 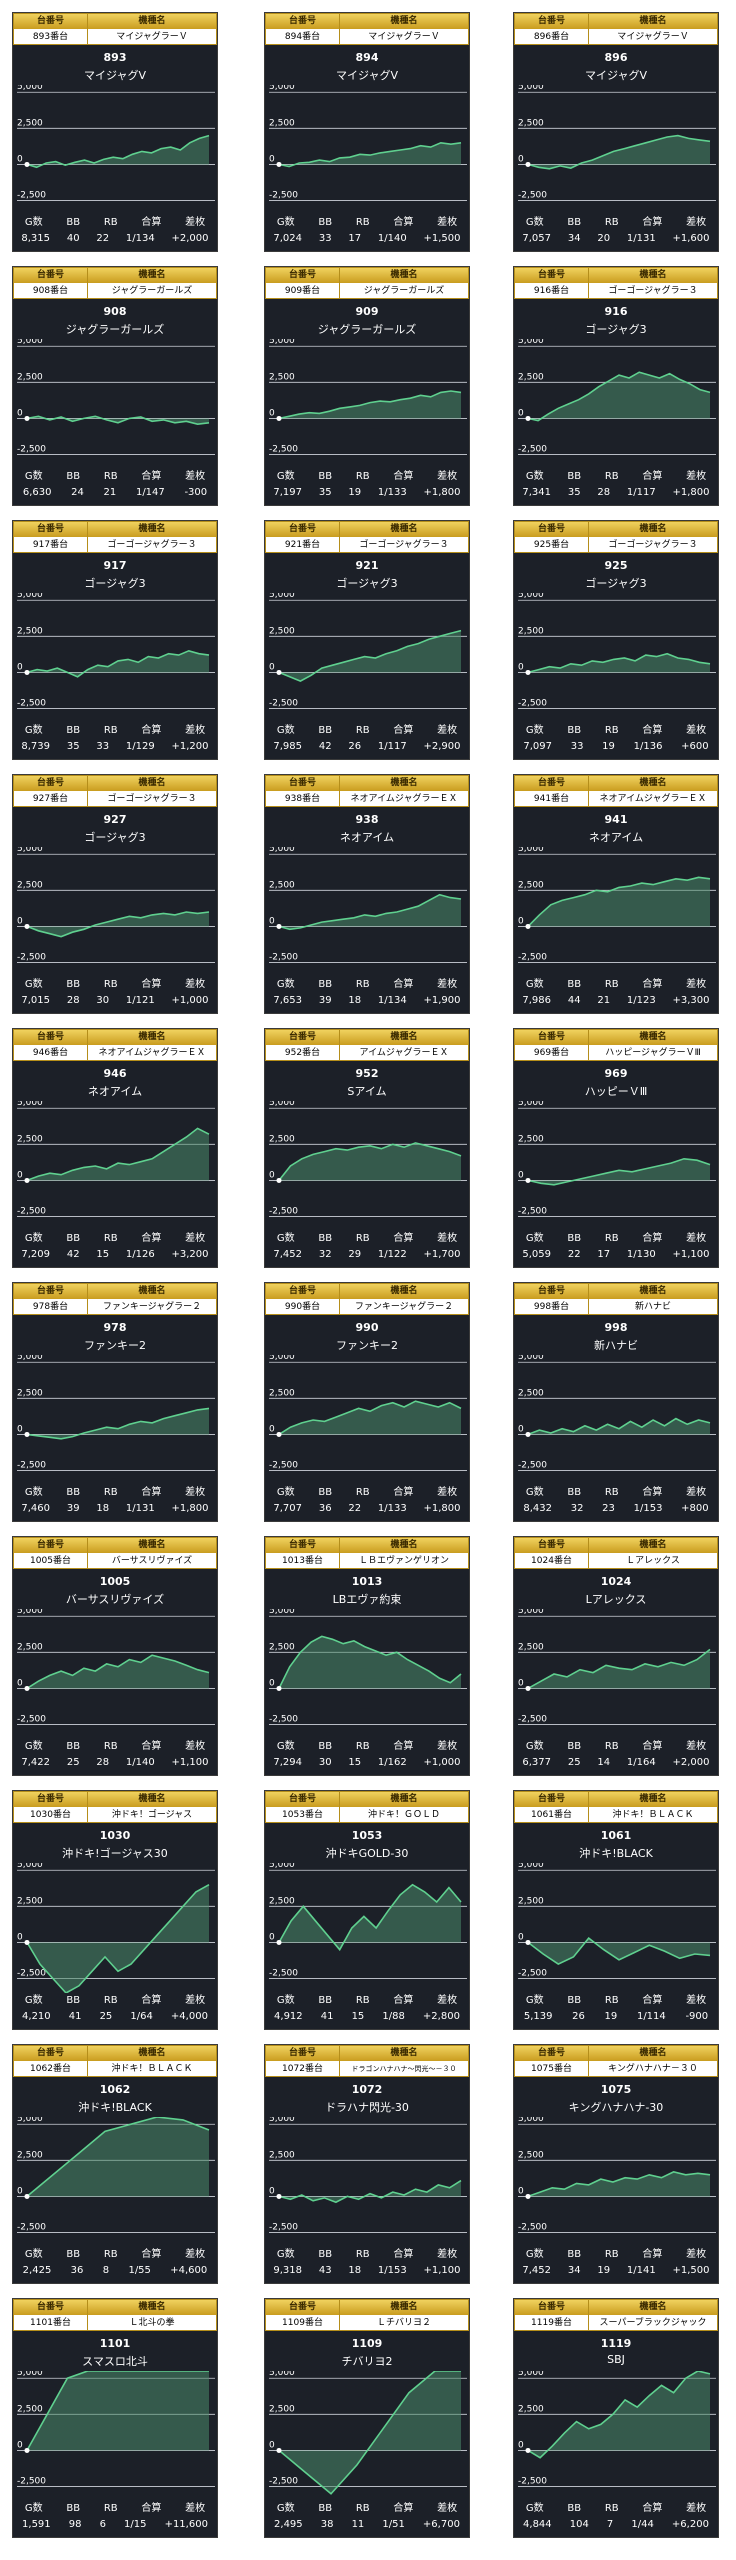 I want to click on card-header: 台番号 938番台 機種名 ネオアイムジャグラーＥＸ, so click(x=367, y=791).